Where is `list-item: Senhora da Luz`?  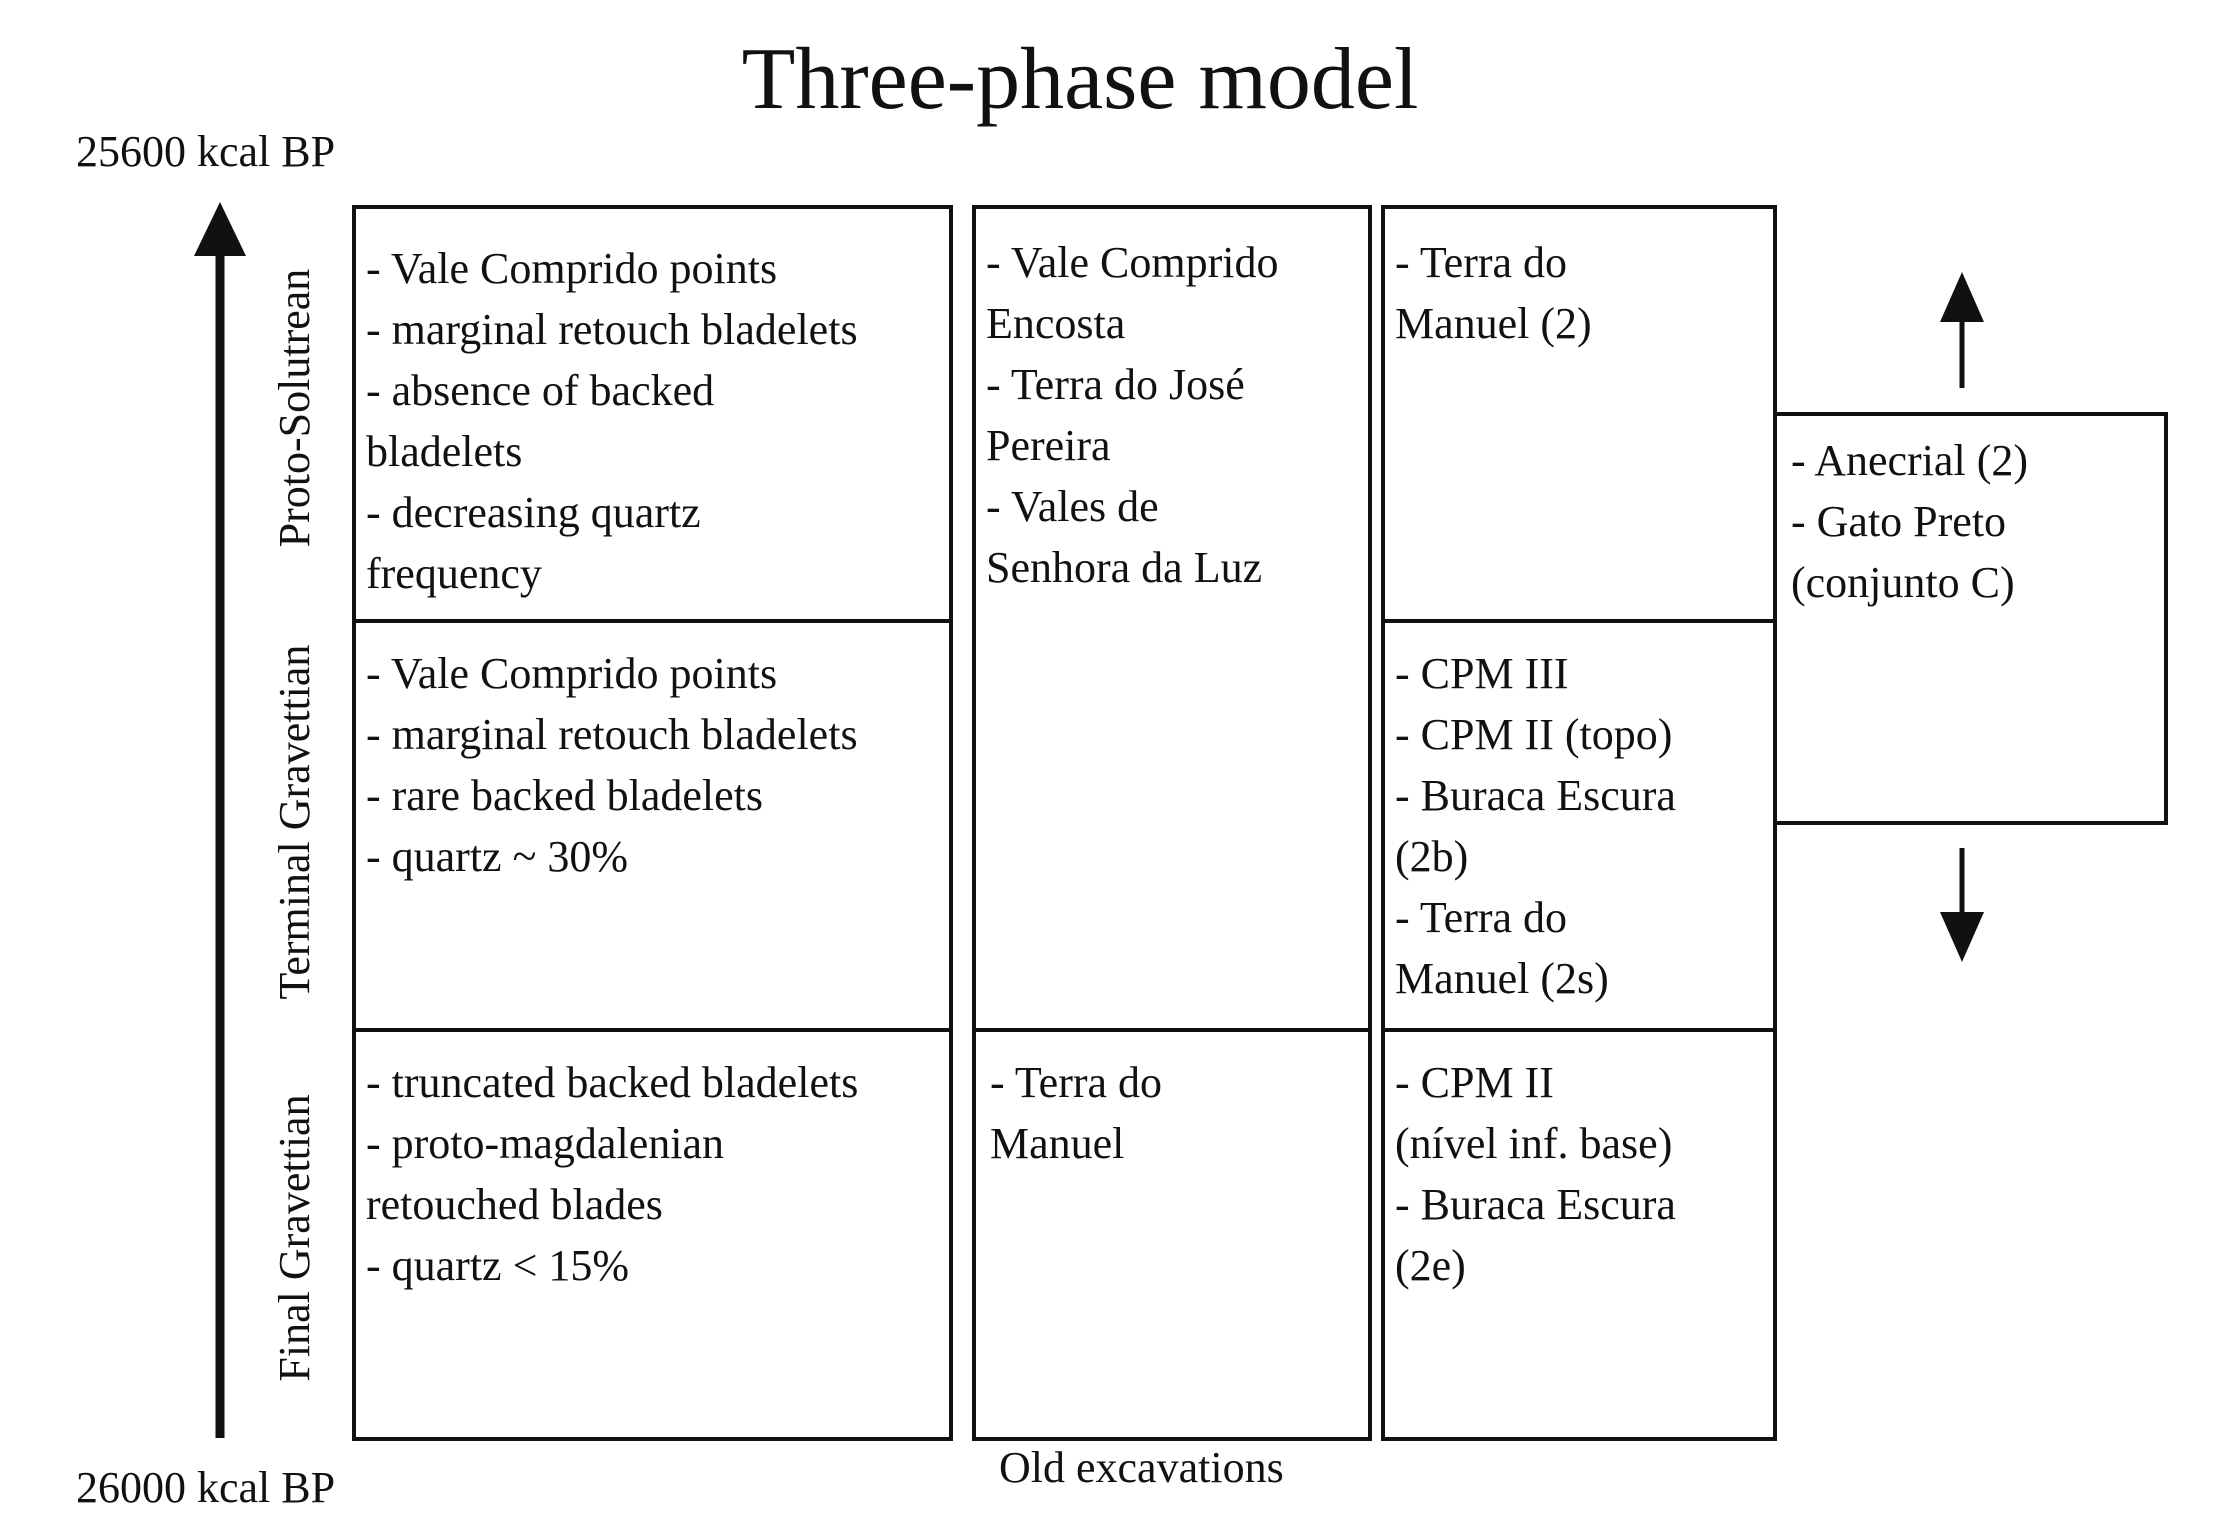 list-item: Senhora da Luz is located at coordinates (1124, 567).